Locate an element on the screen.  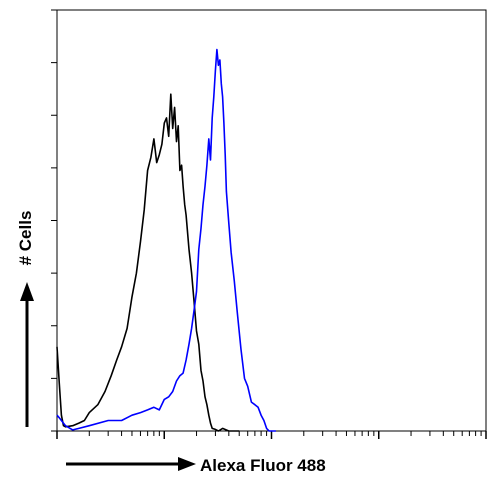
x-axis-arrow-head is located at coordinates (187, 464).